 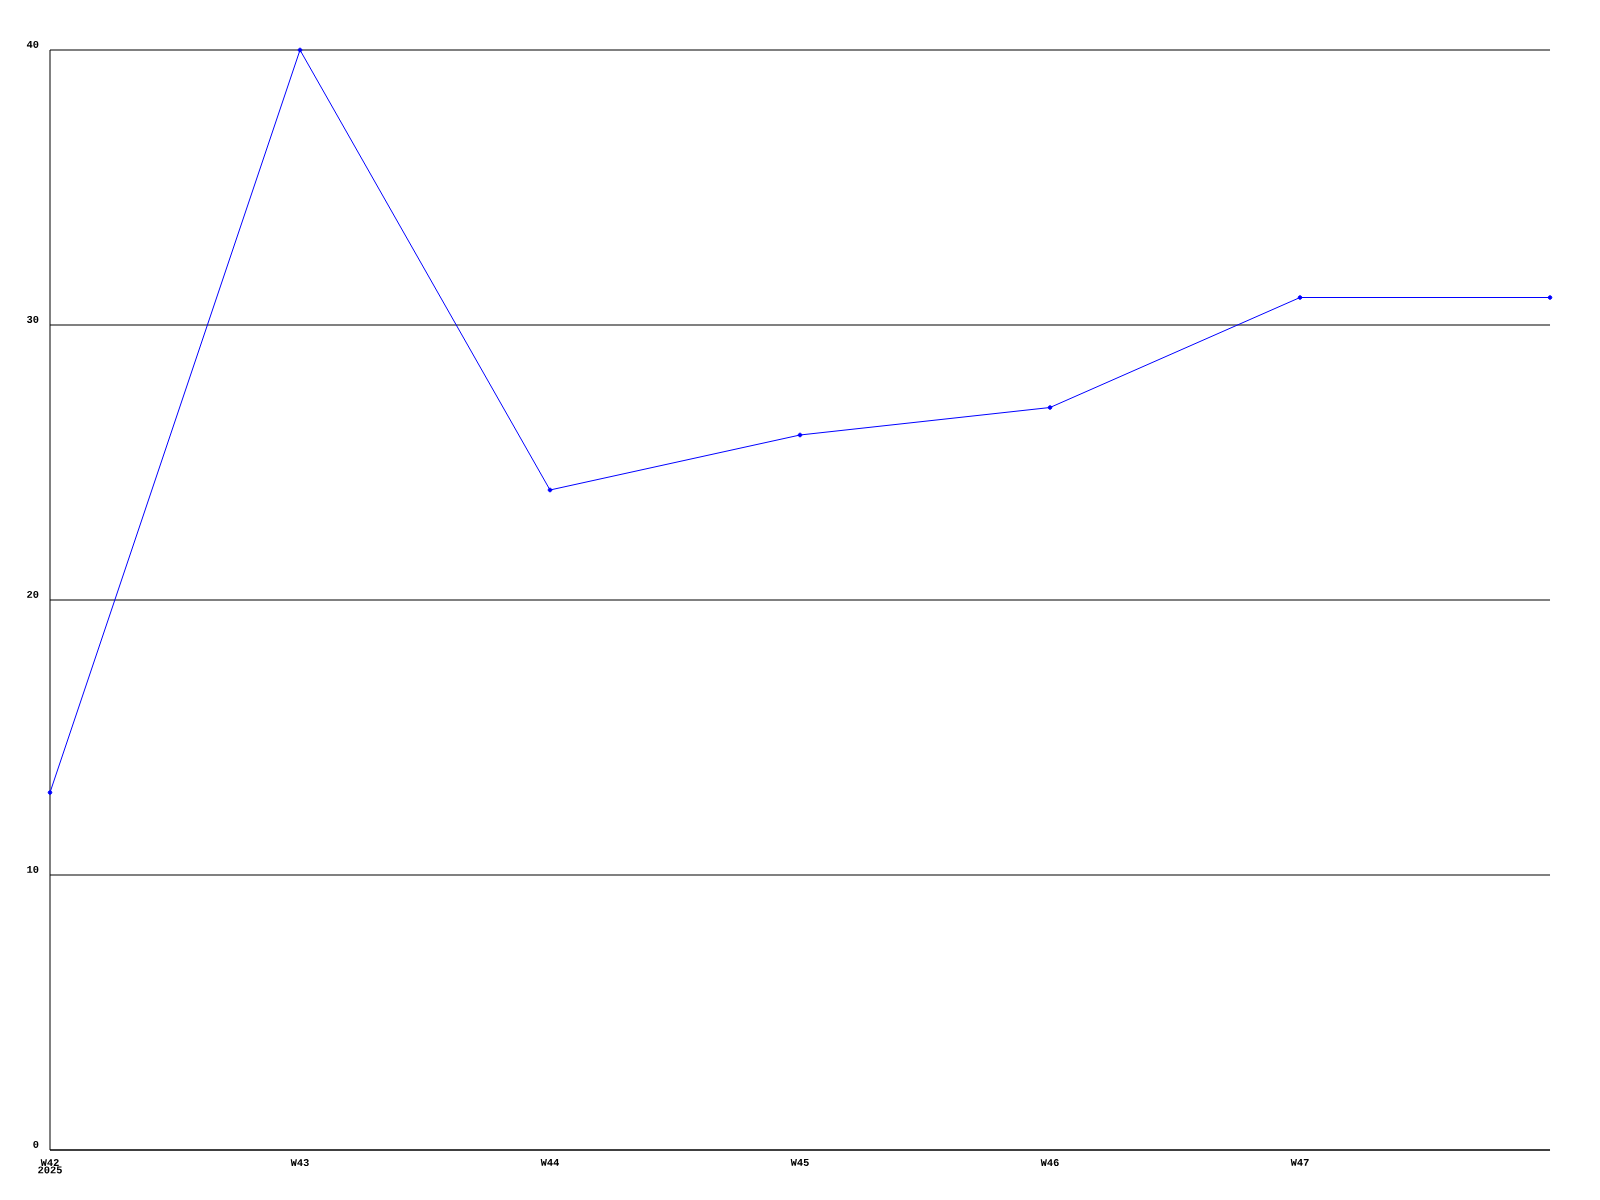 I want to click on x-tick-label: W42, so click(x=49, y=1162).